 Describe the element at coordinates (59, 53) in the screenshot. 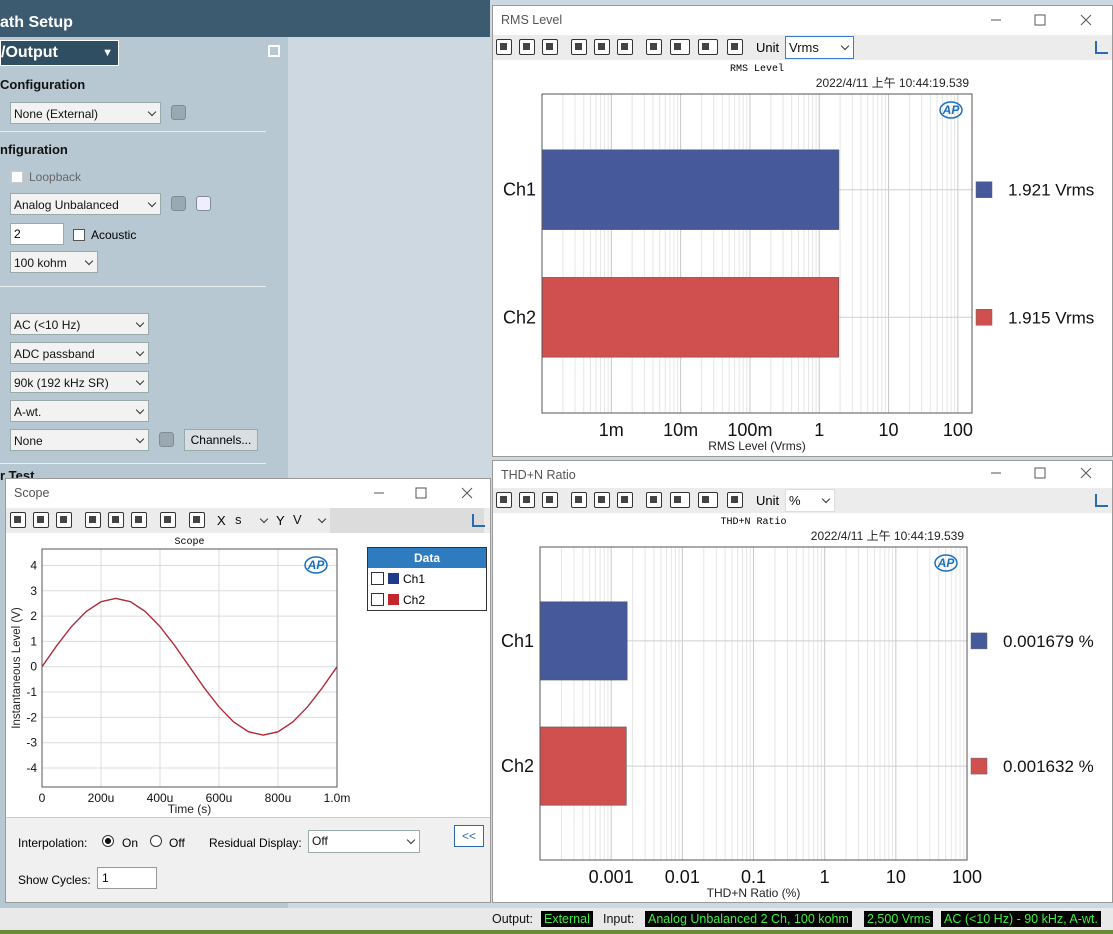

I see `section-dropdown: /Output ▼` at that location.